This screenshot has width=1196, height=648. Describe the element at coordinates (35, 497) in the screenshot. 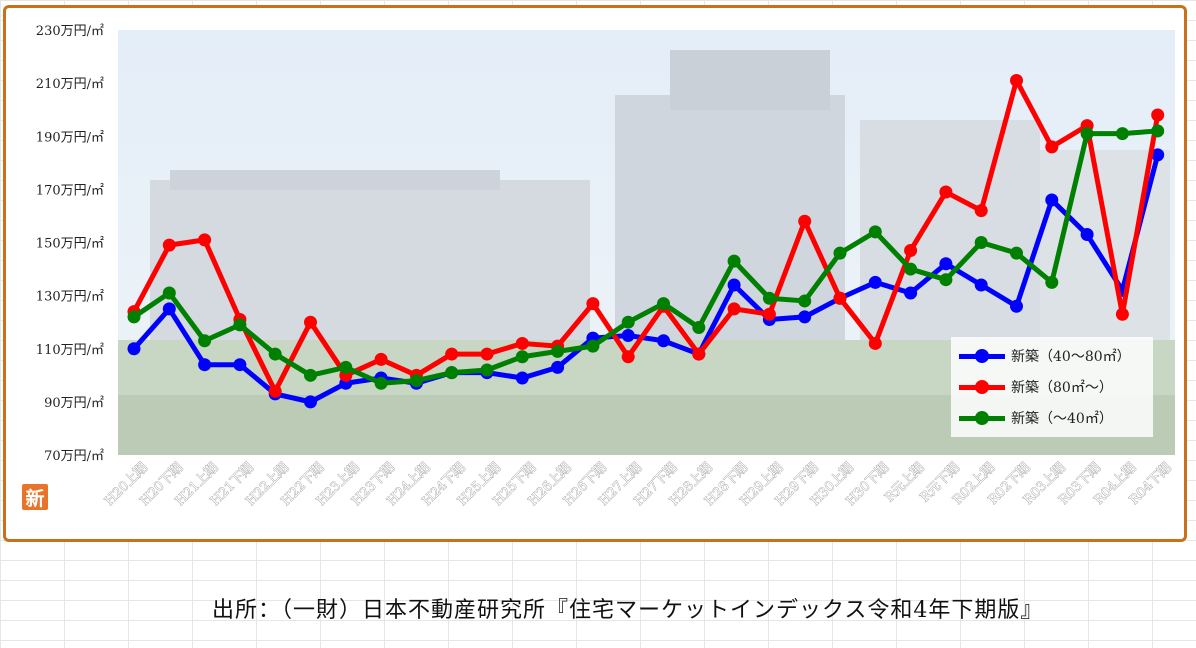

I see `shin-badge: 新` at that location.